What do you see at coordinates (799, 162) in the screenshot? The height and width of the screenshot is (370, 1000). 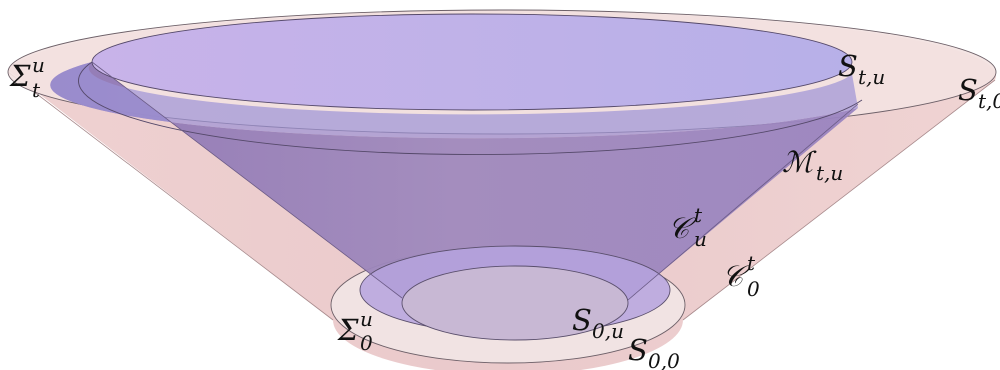 I see `svg-text: ℳ` at bounding box center [799, 162].